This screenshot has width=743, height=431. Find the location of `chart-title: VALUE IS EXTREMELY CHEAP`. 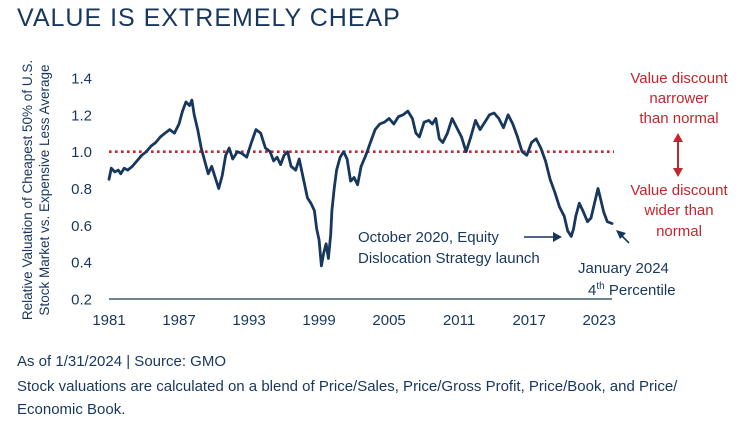

chart-title: VALUE IS EXTREMELY CHEAP is located at coordinates (209, 18).